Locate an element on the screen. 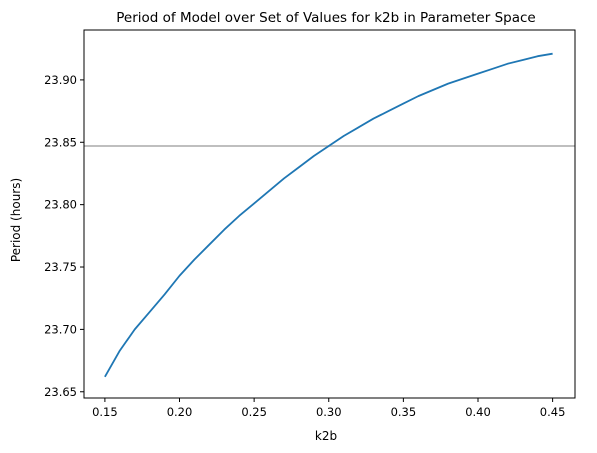 This screenshot has width=597, height=453. x-axis-label: k2b is located at coordinates (326, 436).